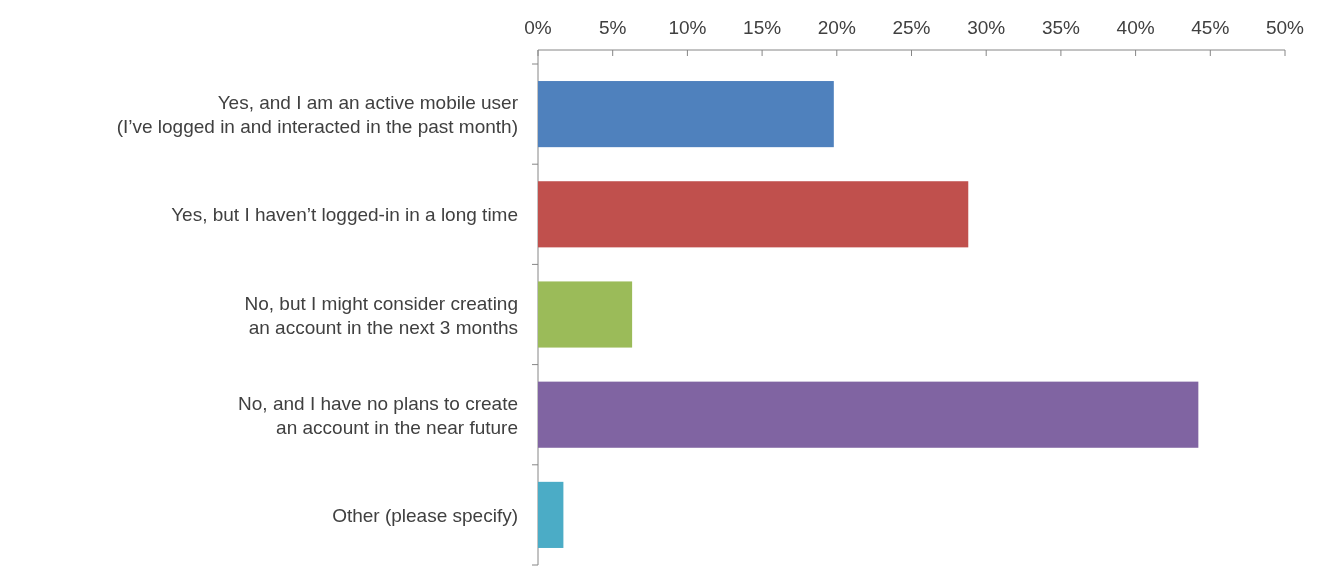  I want to click on x-tick-label: 45%, so click(1210, 27).